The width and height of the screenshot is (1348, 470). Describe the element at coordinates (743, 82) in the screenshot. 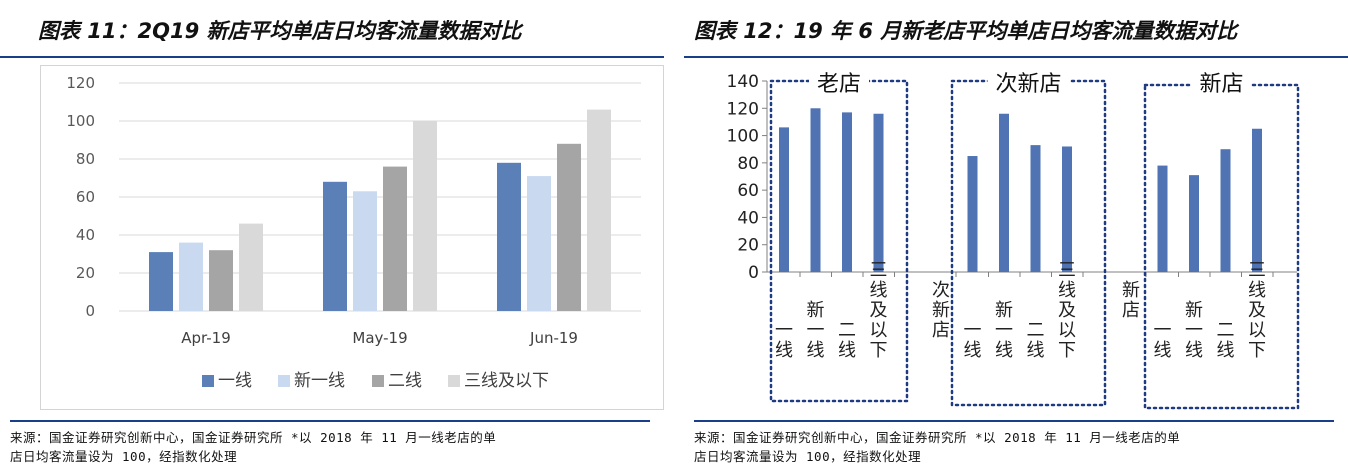

I see `y-tick-label: 140` at that location.